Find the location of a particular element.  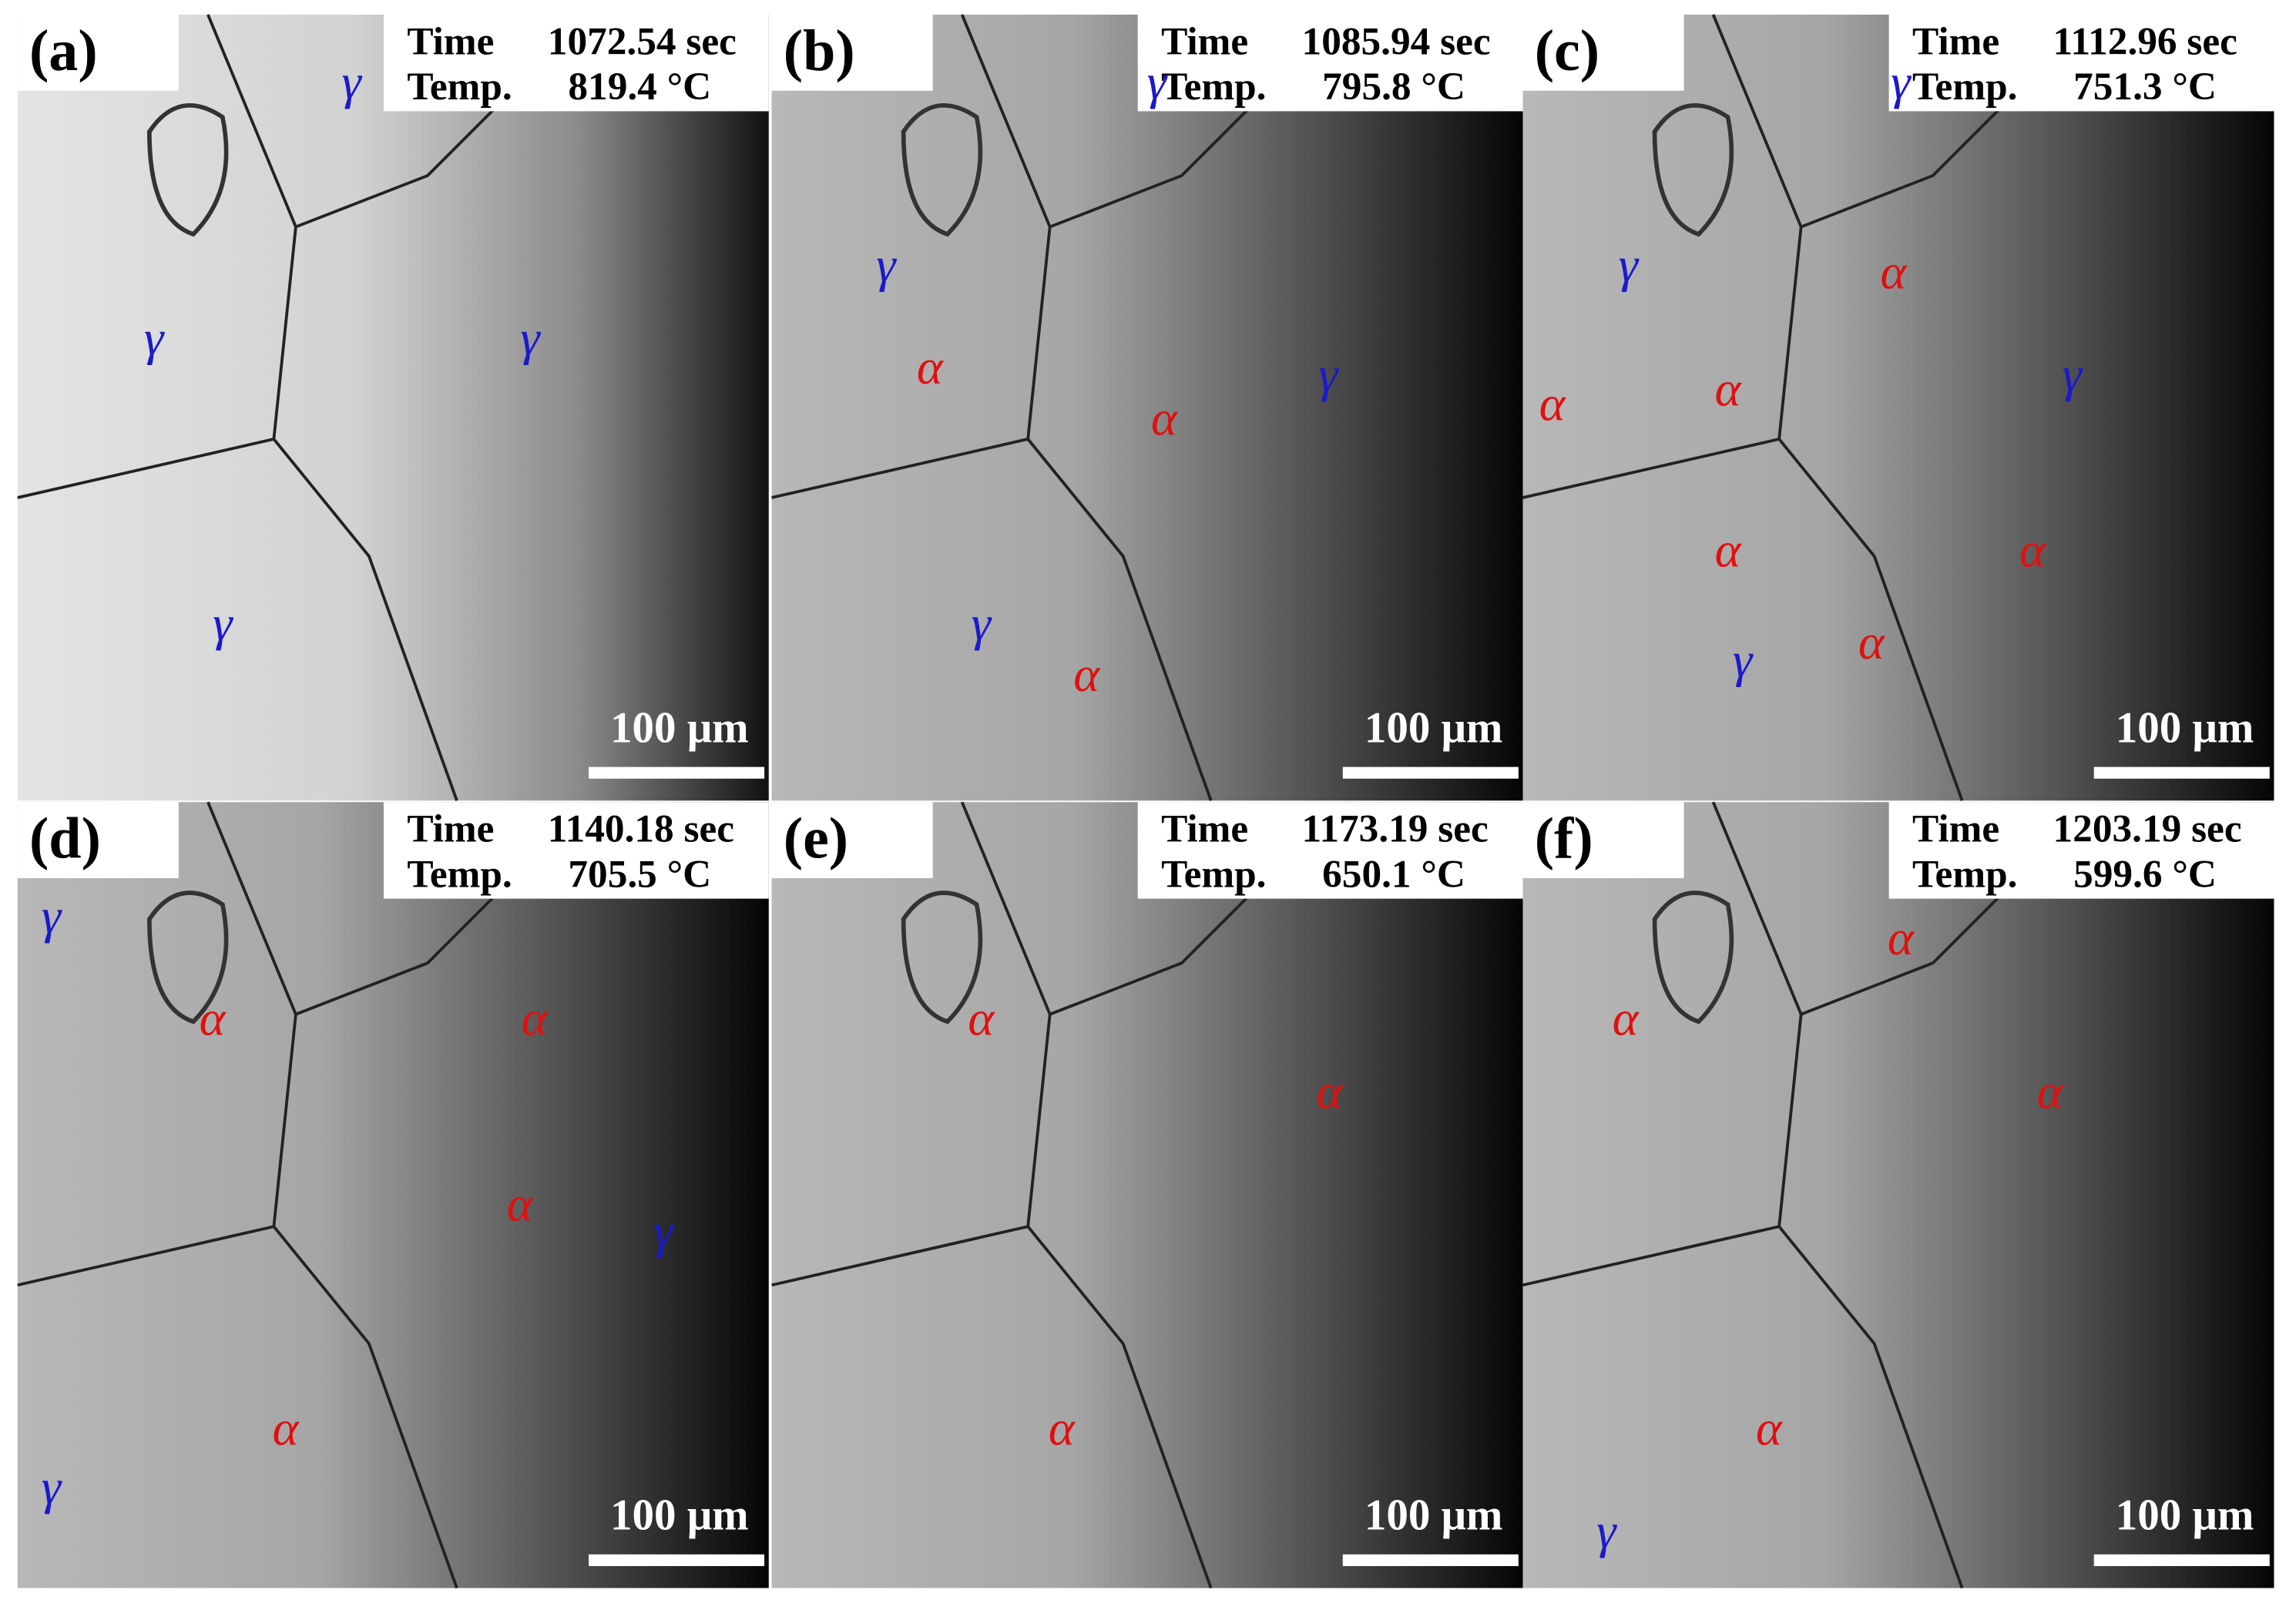

time-value: 1173.19 sec is located at coordinates (1395, 829).